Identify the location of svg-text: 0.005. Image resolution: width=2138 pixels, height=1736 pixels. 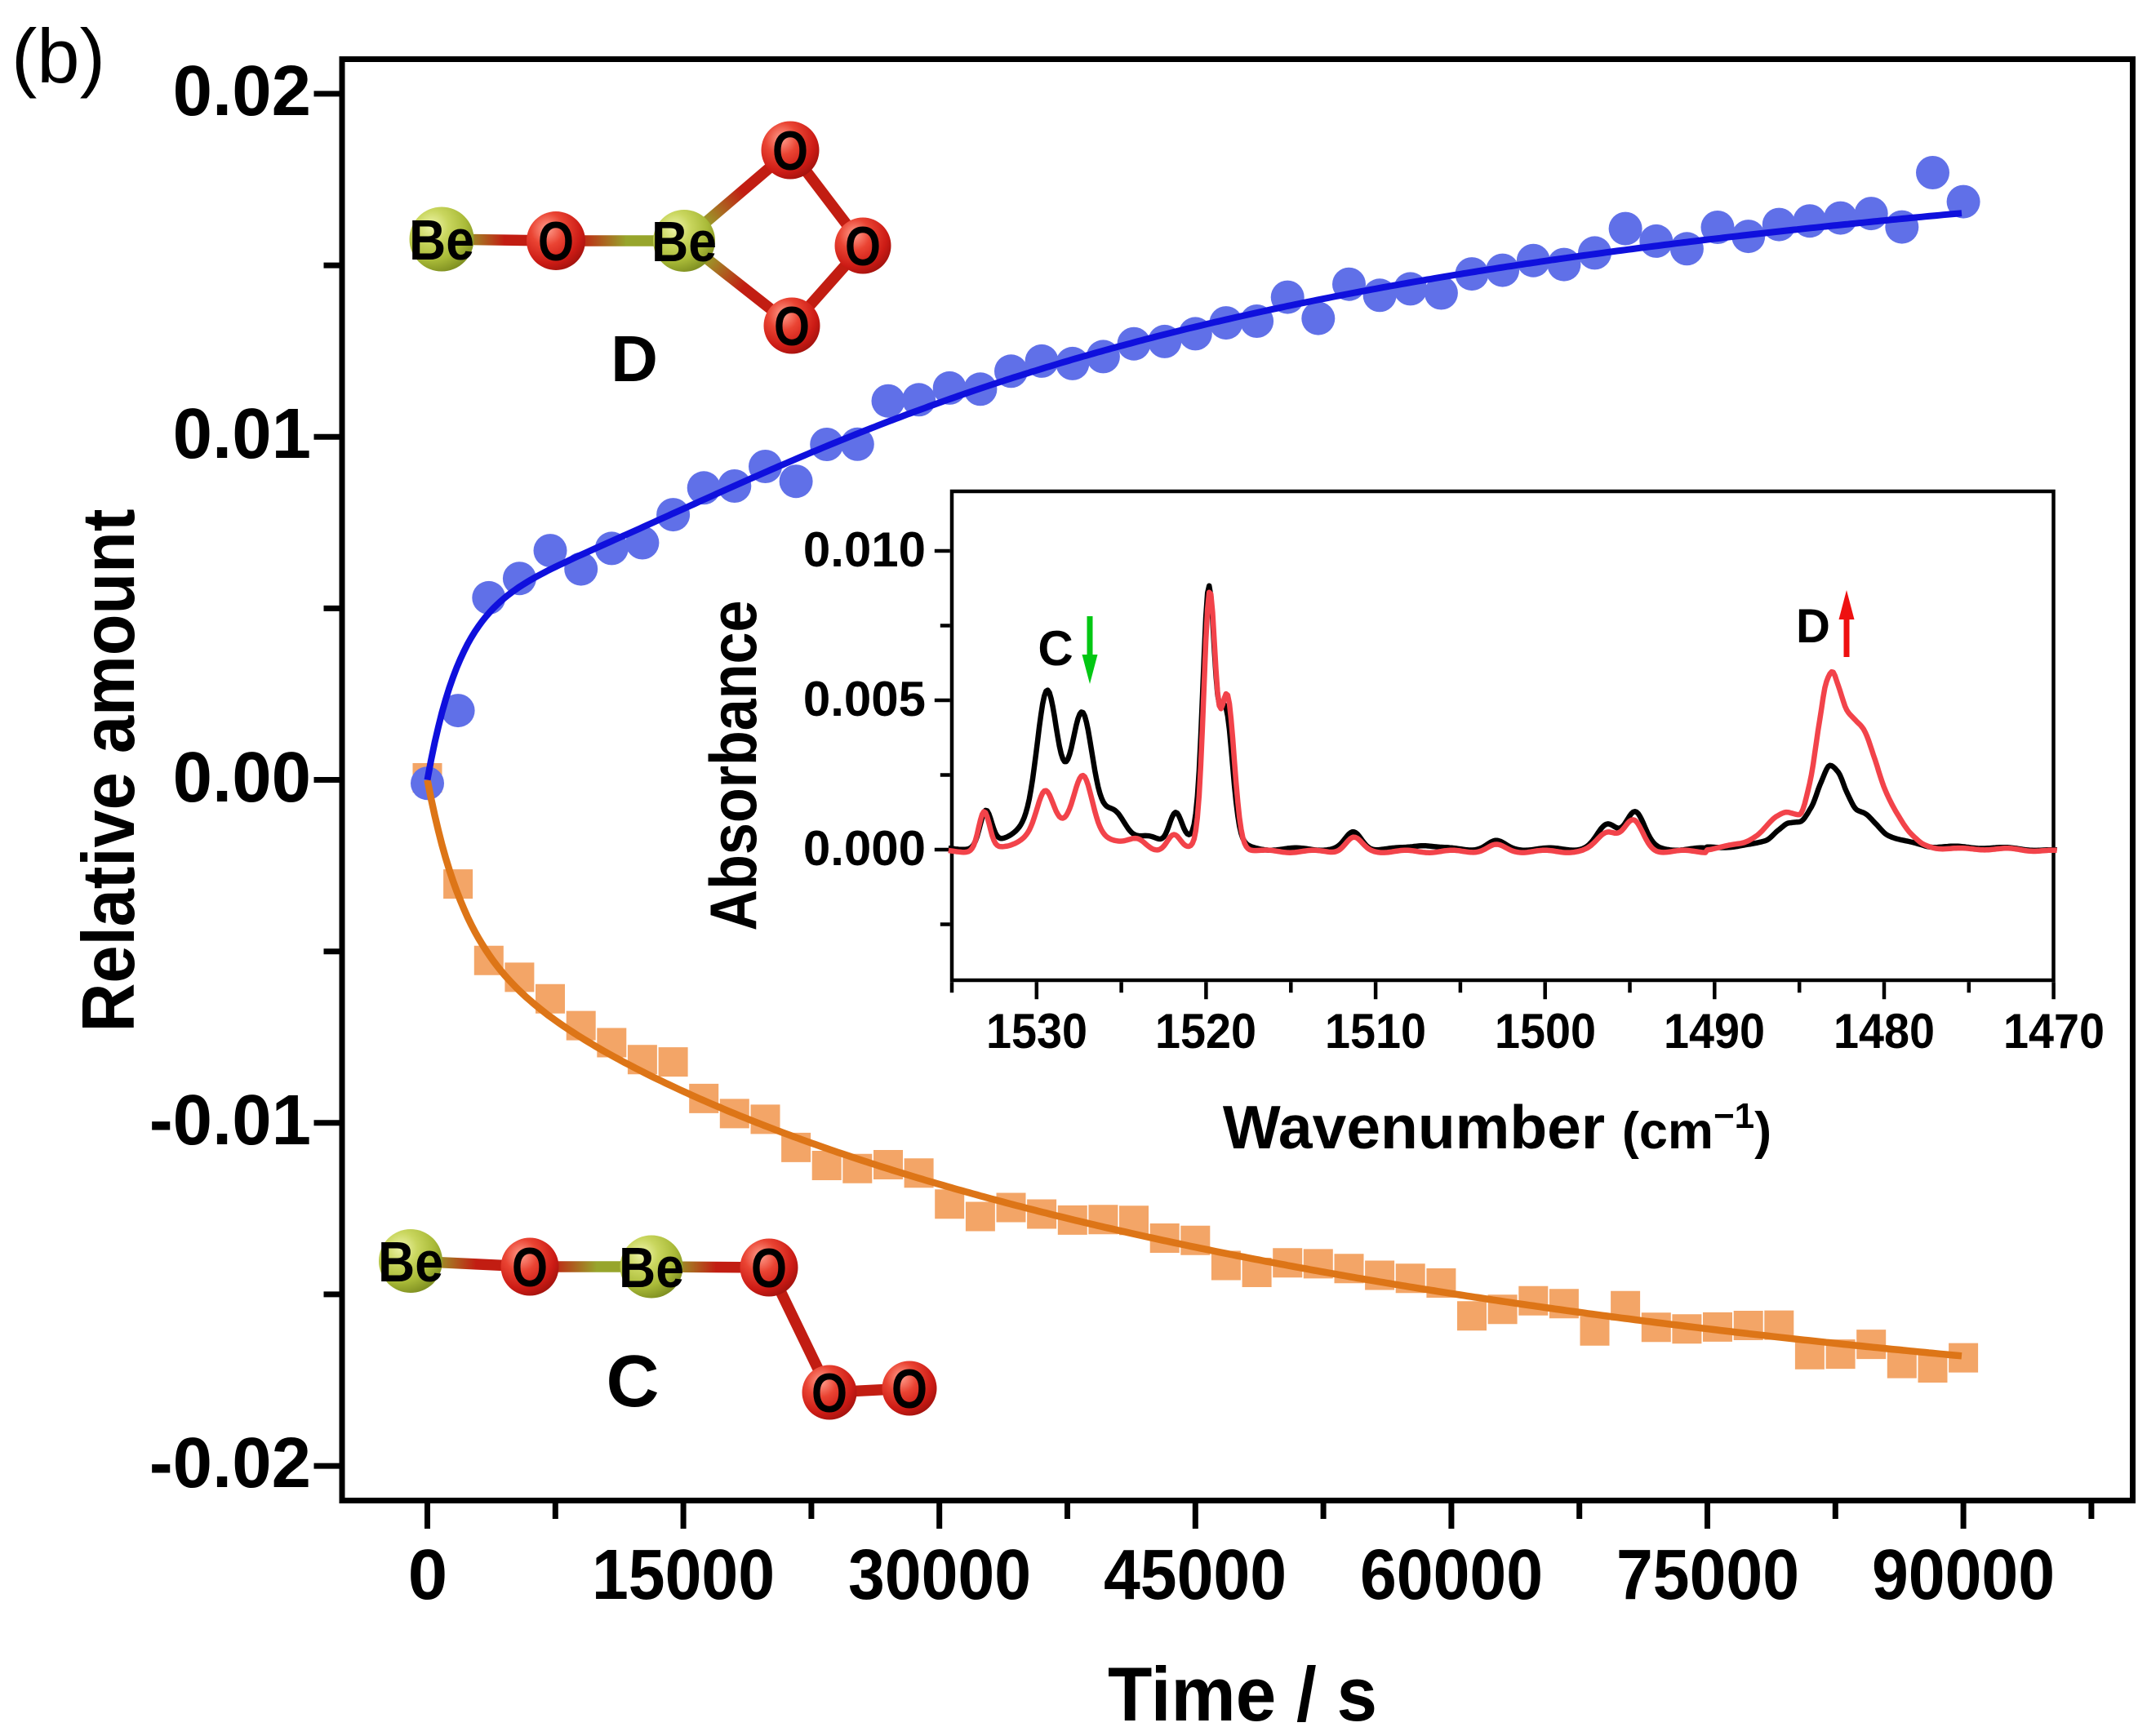
(865, 699).